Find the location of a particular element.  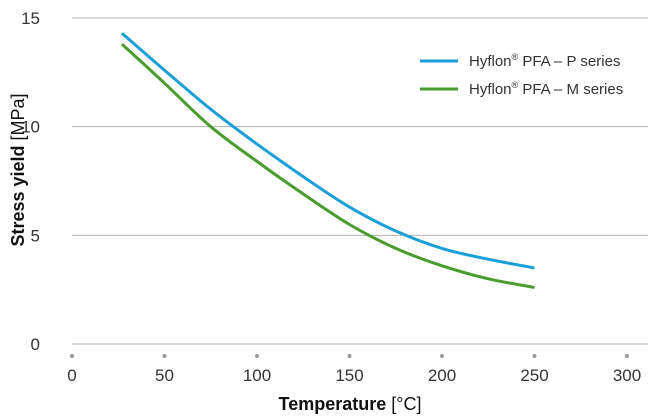

y-axis-title-unit: [MPa] is located at coordinates (18, 119).